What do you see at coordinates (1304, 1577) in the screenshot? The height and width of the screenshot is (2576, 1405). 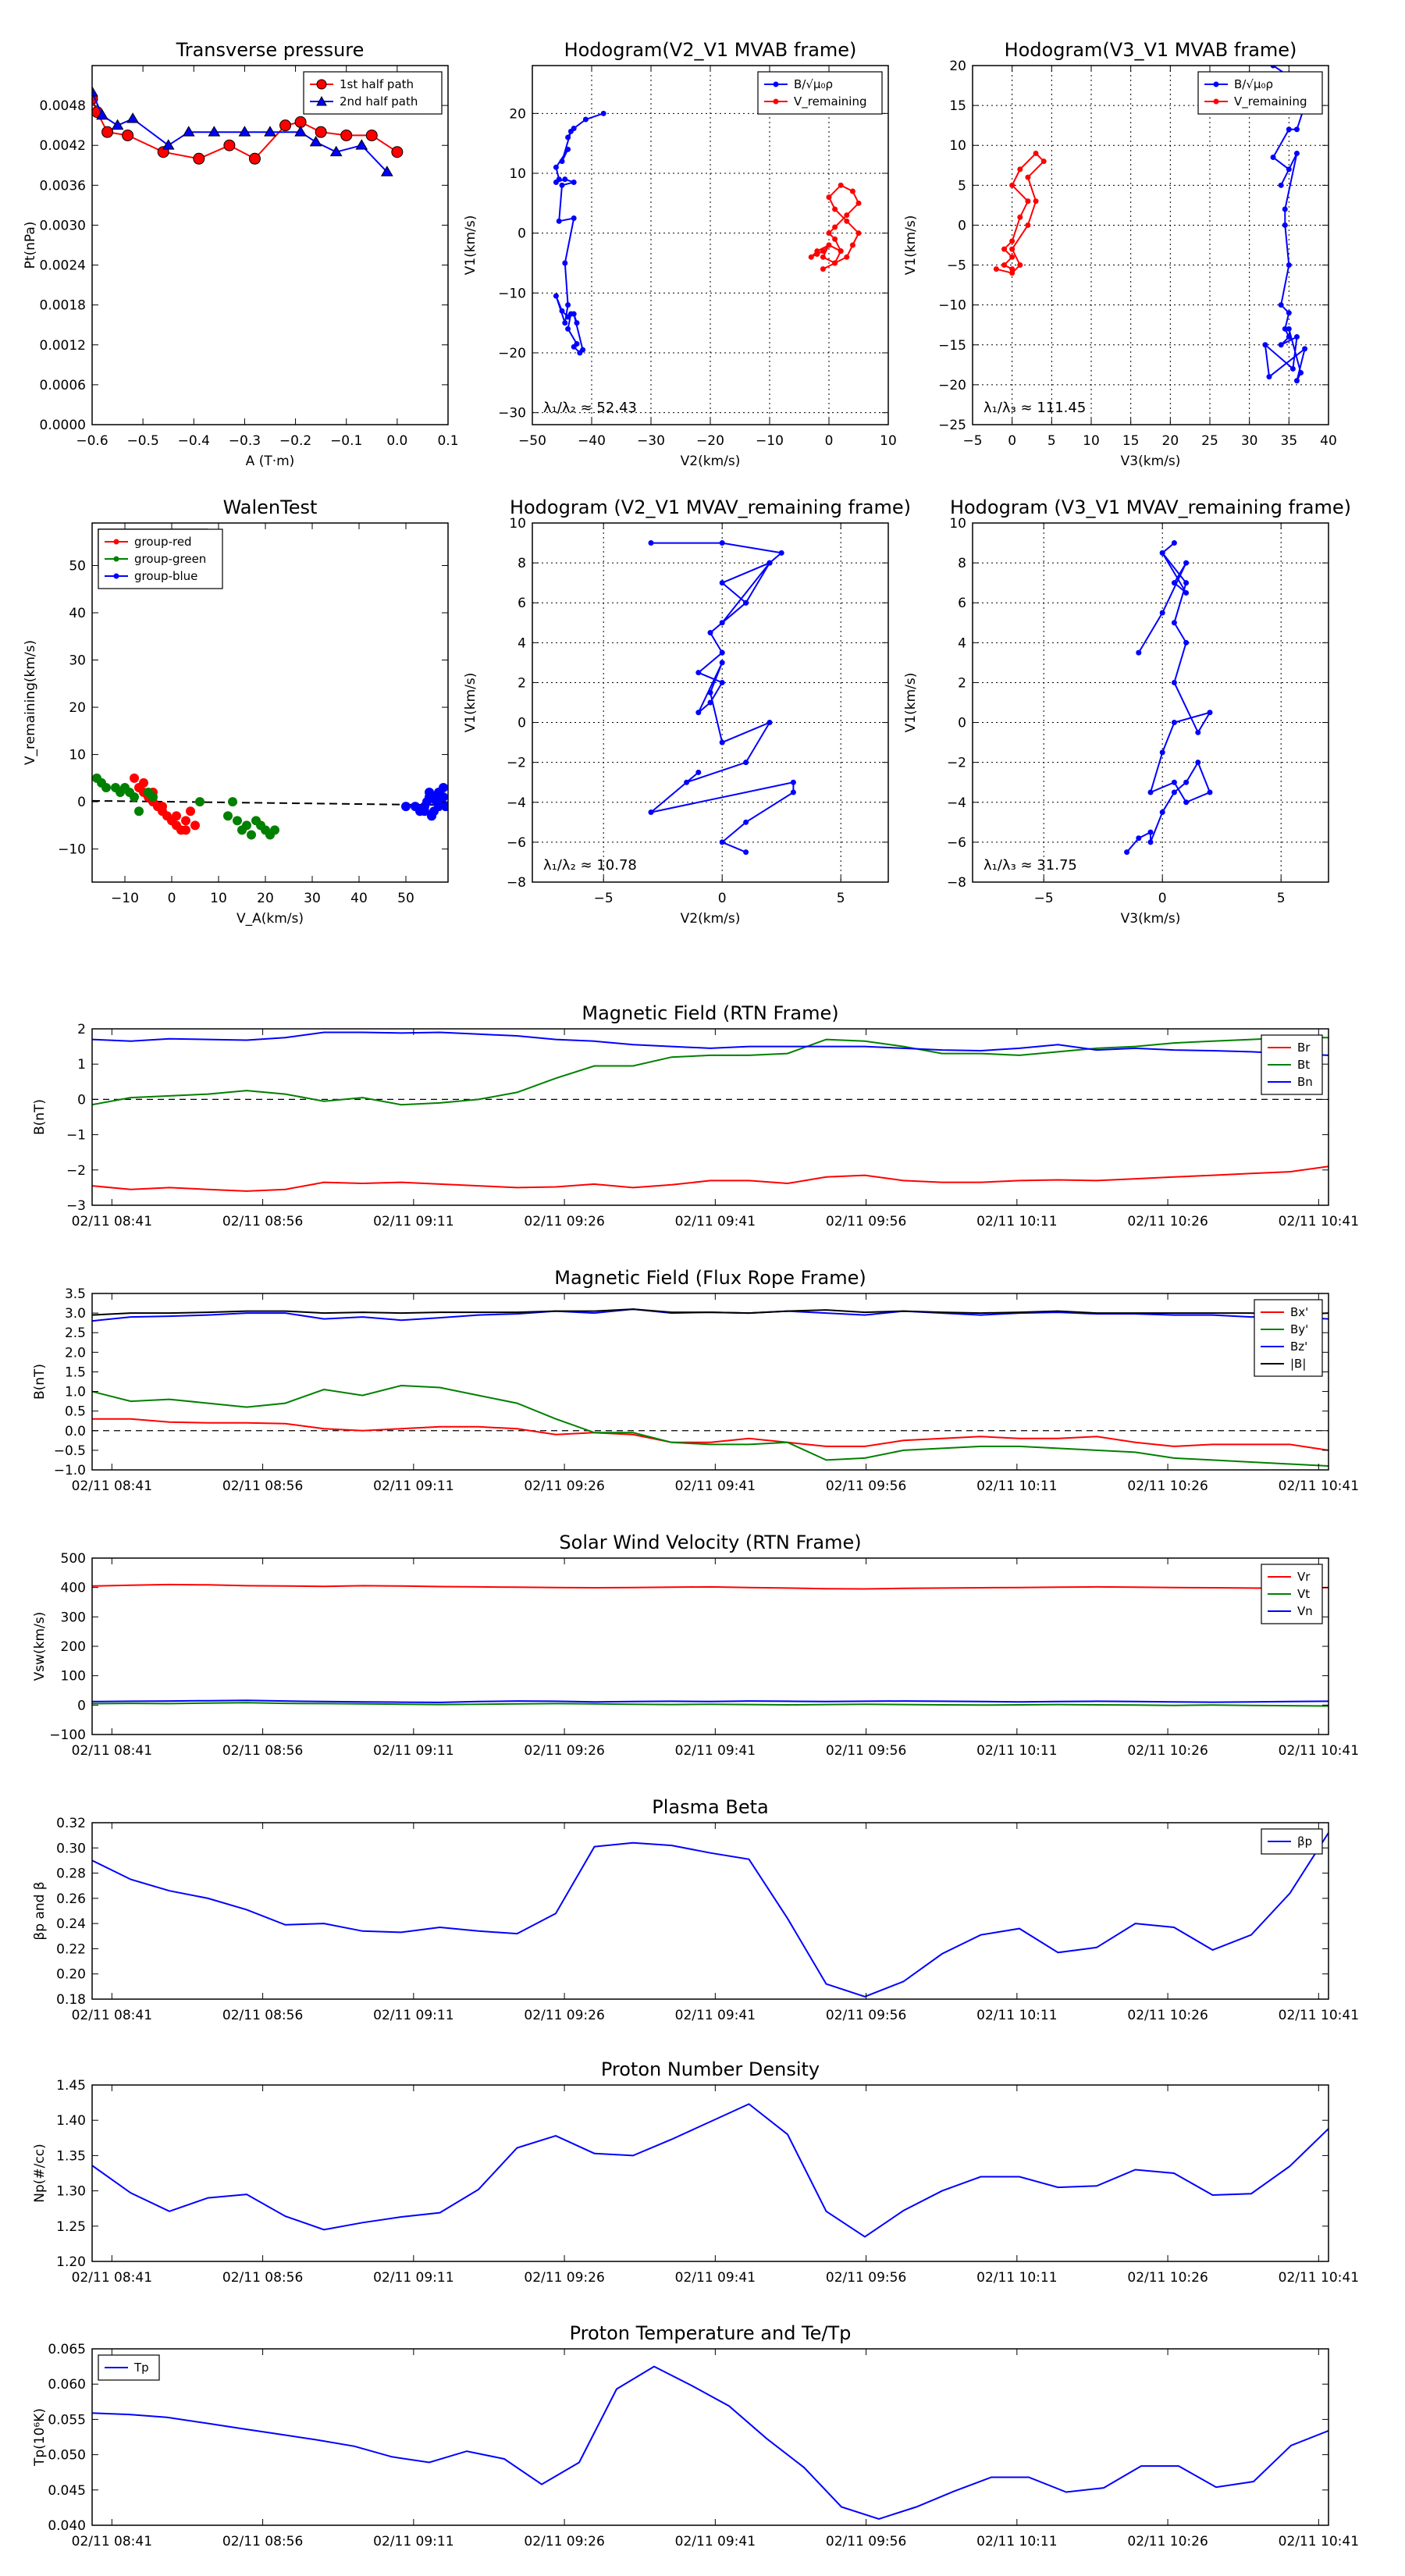 I see `legend-label: Vr` at bounding box center [1304, 1577].